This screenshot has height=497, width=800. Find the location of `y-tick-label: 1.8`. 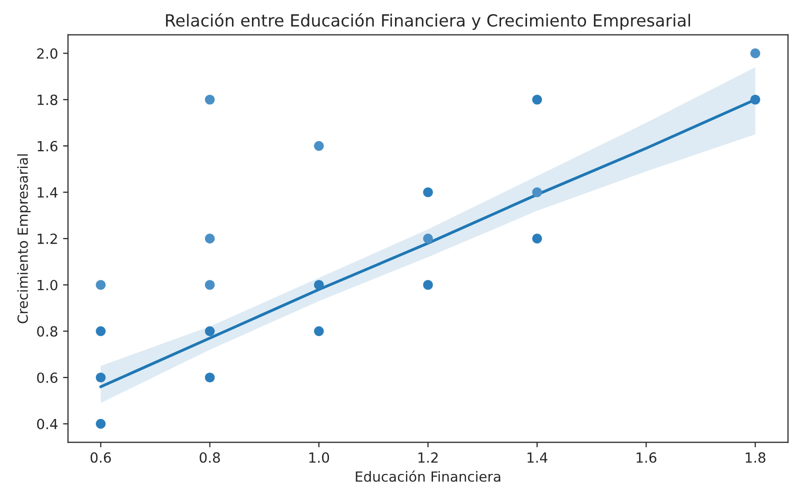

y-tick-label: 1.8 is located at coordinates (48, 100).